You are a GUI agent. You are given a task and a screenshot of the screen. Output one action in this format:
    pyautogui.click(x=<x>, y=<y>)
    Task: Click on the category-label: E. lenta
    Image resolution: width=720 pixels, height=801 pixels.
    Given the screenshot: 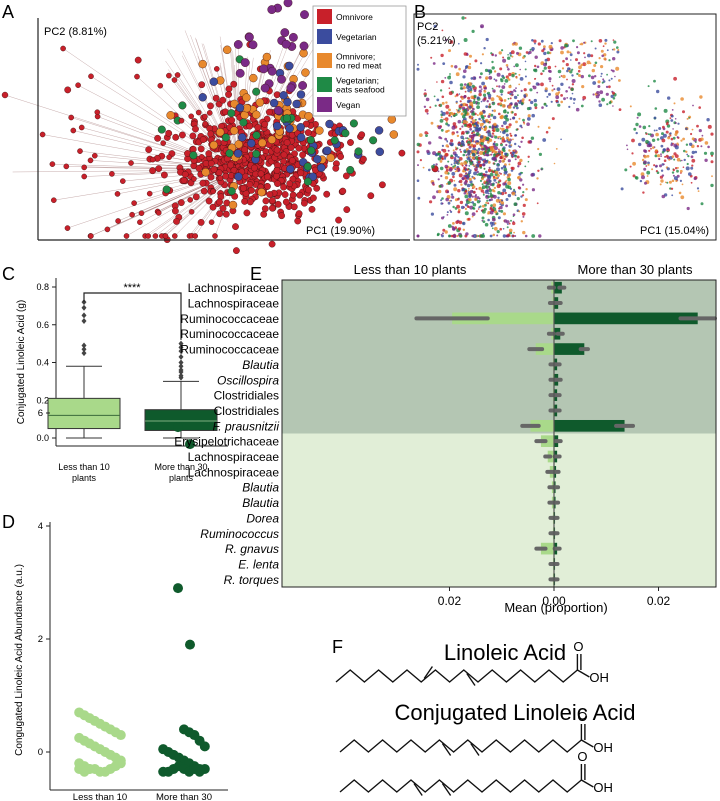 What is the action you would take?
    pyautogui.click(x=258, y=564)
    